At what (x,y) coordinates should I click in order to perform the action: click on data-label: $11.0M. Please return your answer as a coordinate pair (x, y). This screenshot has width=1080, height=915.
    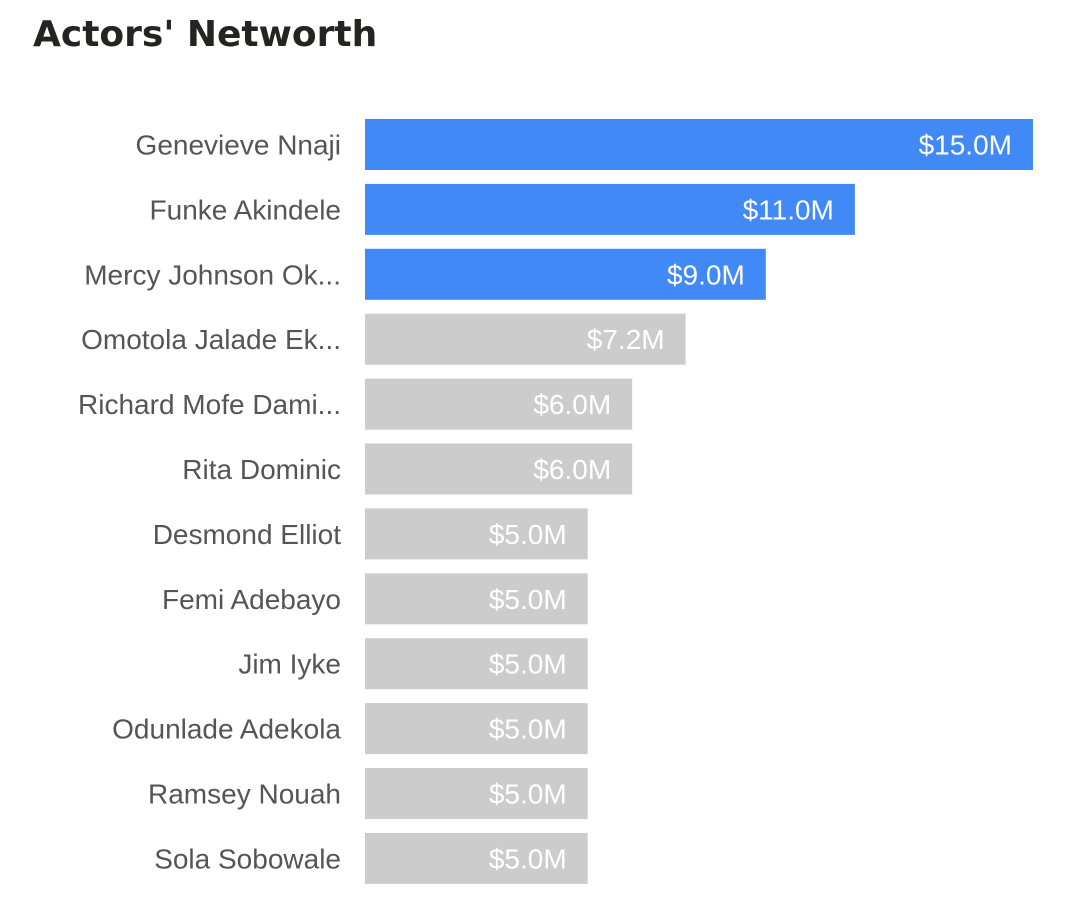
    Looking at the image, I should click on (788, 209).